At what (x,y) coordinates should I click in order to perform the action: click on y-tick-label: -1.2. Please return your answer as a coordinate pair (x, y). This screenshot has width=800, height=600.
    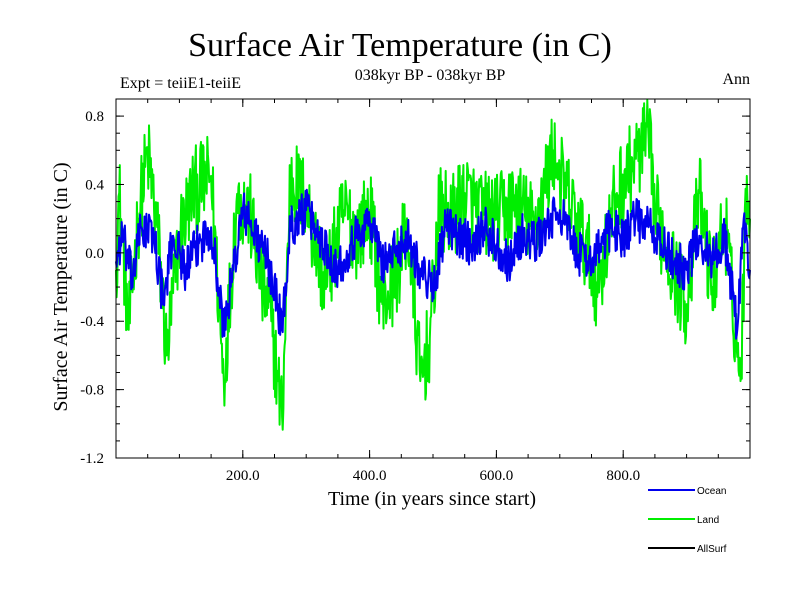
    Looking at the image, I should click on (92, 459).